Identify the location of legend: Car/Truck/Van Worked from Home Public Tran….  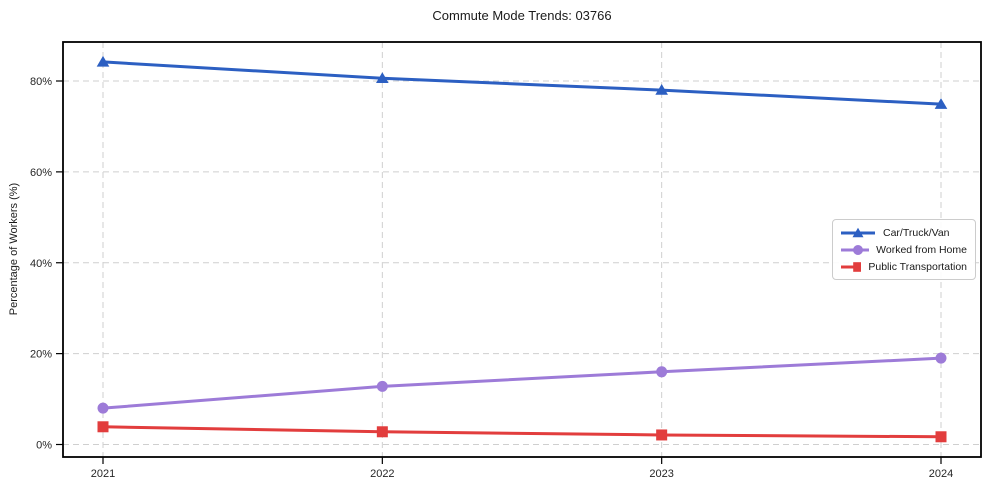
(904, 249).